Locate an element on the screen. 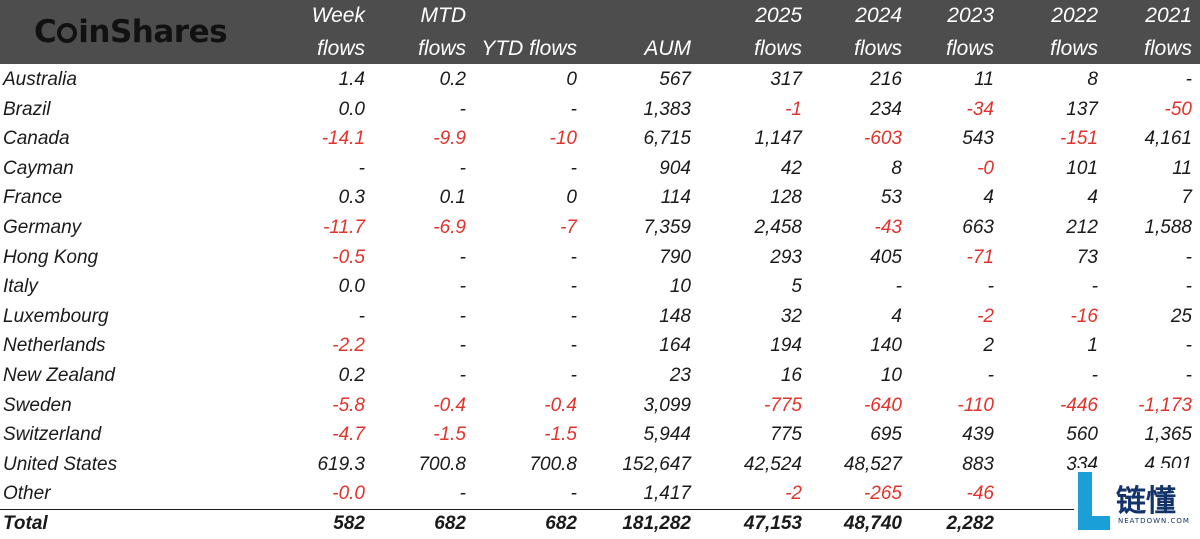 The height and width of the screenshot is (539, 1200). table-cell: 2,282 is located at coordinates (970, 523).